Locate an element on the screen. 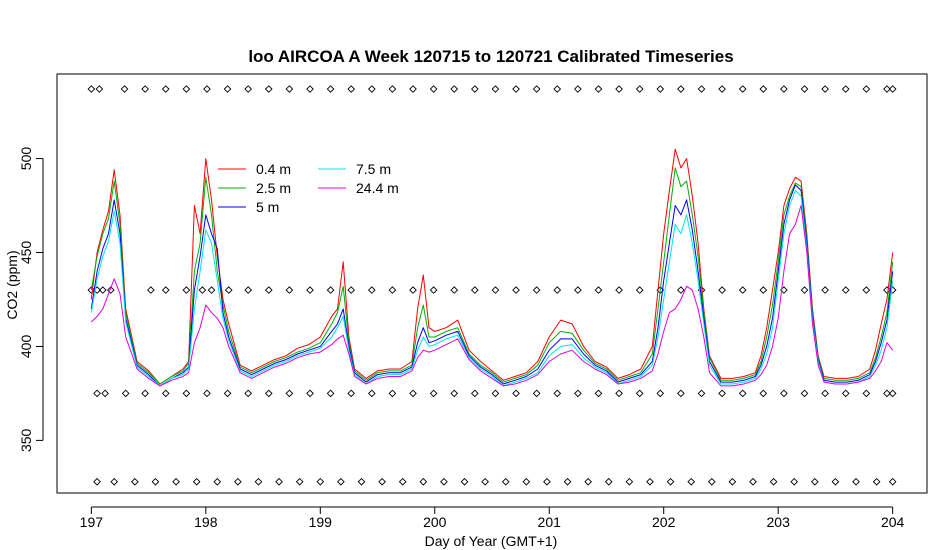 This screenshot has height=550, width=950. y-tick-label: 450 is located at coordinates (26, 253).